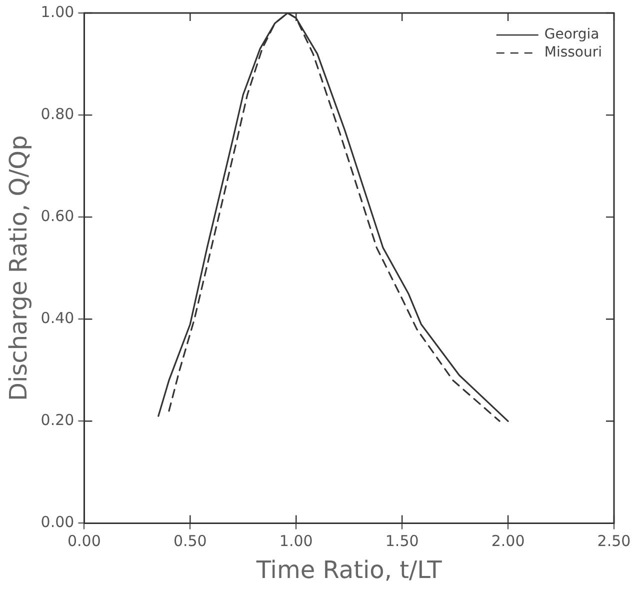  I want to click on y-tick-label: 0.20, so click(57, 420).